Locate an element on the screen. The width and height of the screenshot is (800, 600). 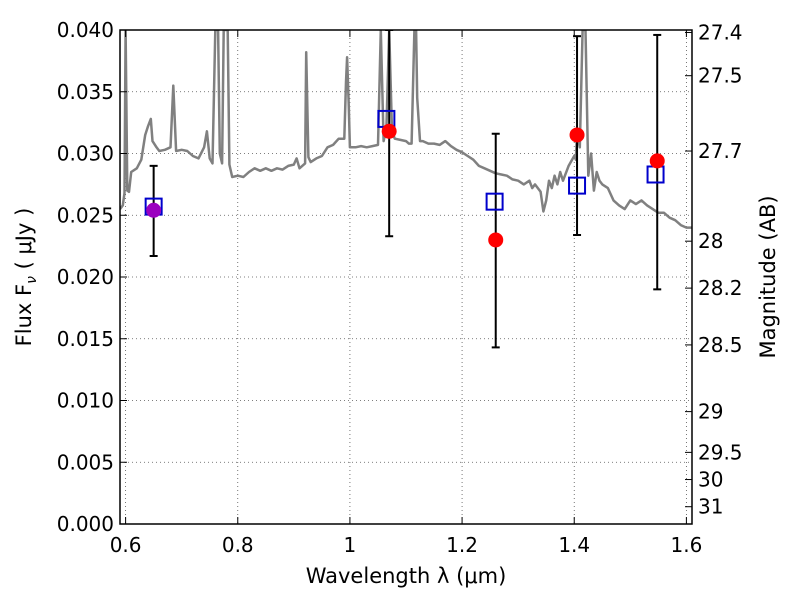
y2-axis-ticks: 27.4 27.5 27.7 28 28.2 28.5 29 29.5 30 31 is located at coordinates (714, 269).